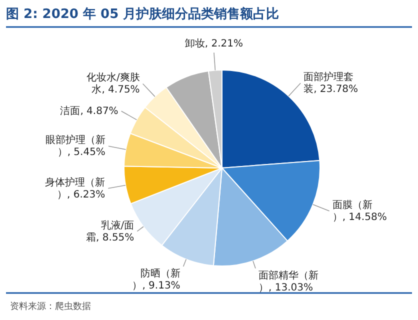  What do you see at coordinates (50, 306) in the screenshot?
I see `text: 资料来源：爬虫数据` at bounding box center [50, 306].